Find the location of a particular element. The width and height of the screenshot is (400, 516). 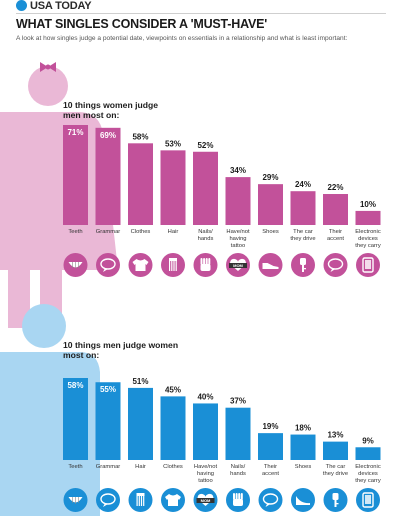

brand-name: USA TODAY is located at coordinates (61, 6).